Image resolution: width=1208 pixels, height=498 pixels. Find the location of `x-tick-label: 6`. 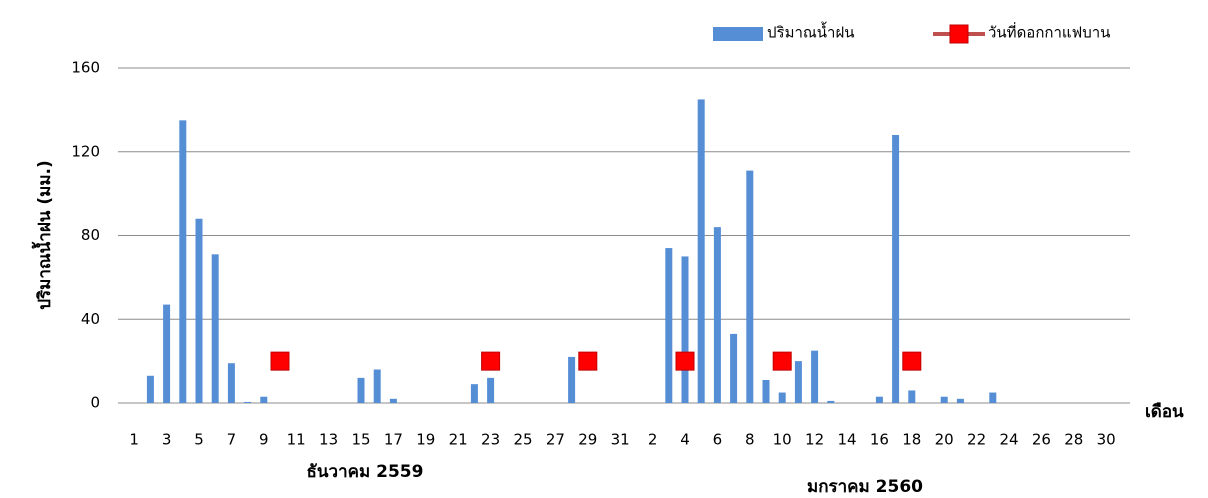

x-tick-label: 6 is located at coordinates (718, 440).